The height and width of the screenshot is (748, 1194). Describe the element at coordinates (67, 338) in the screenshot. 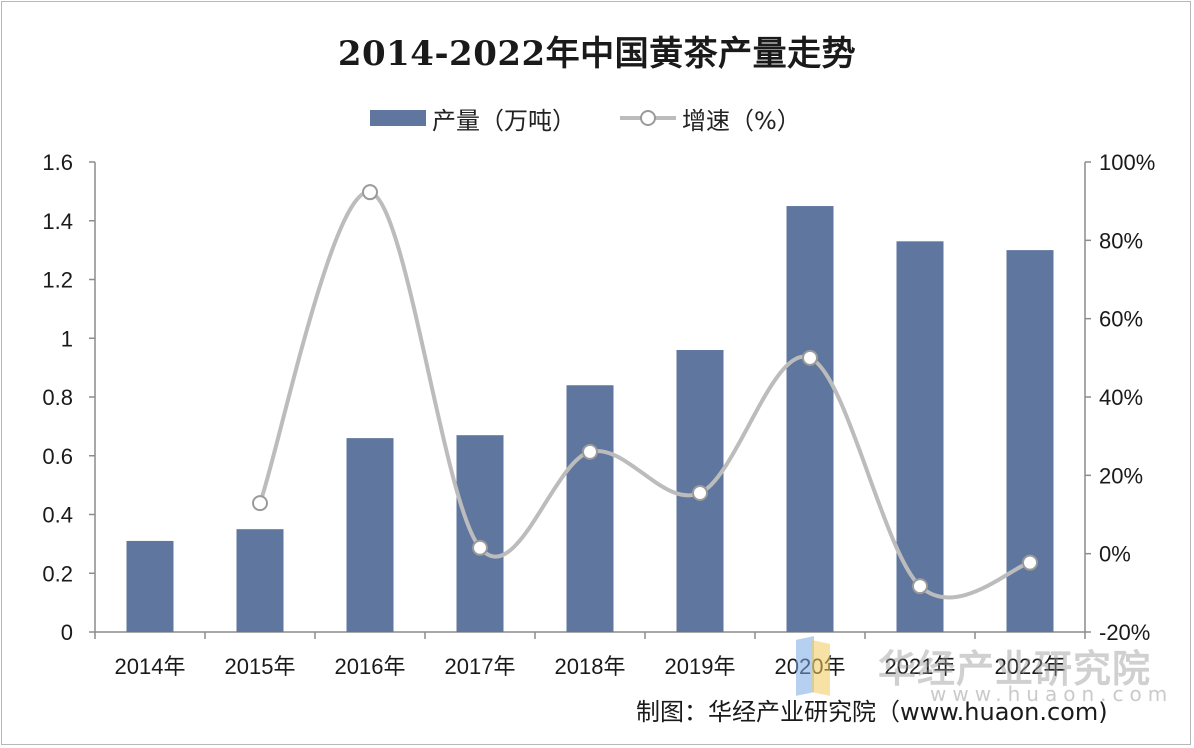

I see `y-left-tick-label: 1` at that location.